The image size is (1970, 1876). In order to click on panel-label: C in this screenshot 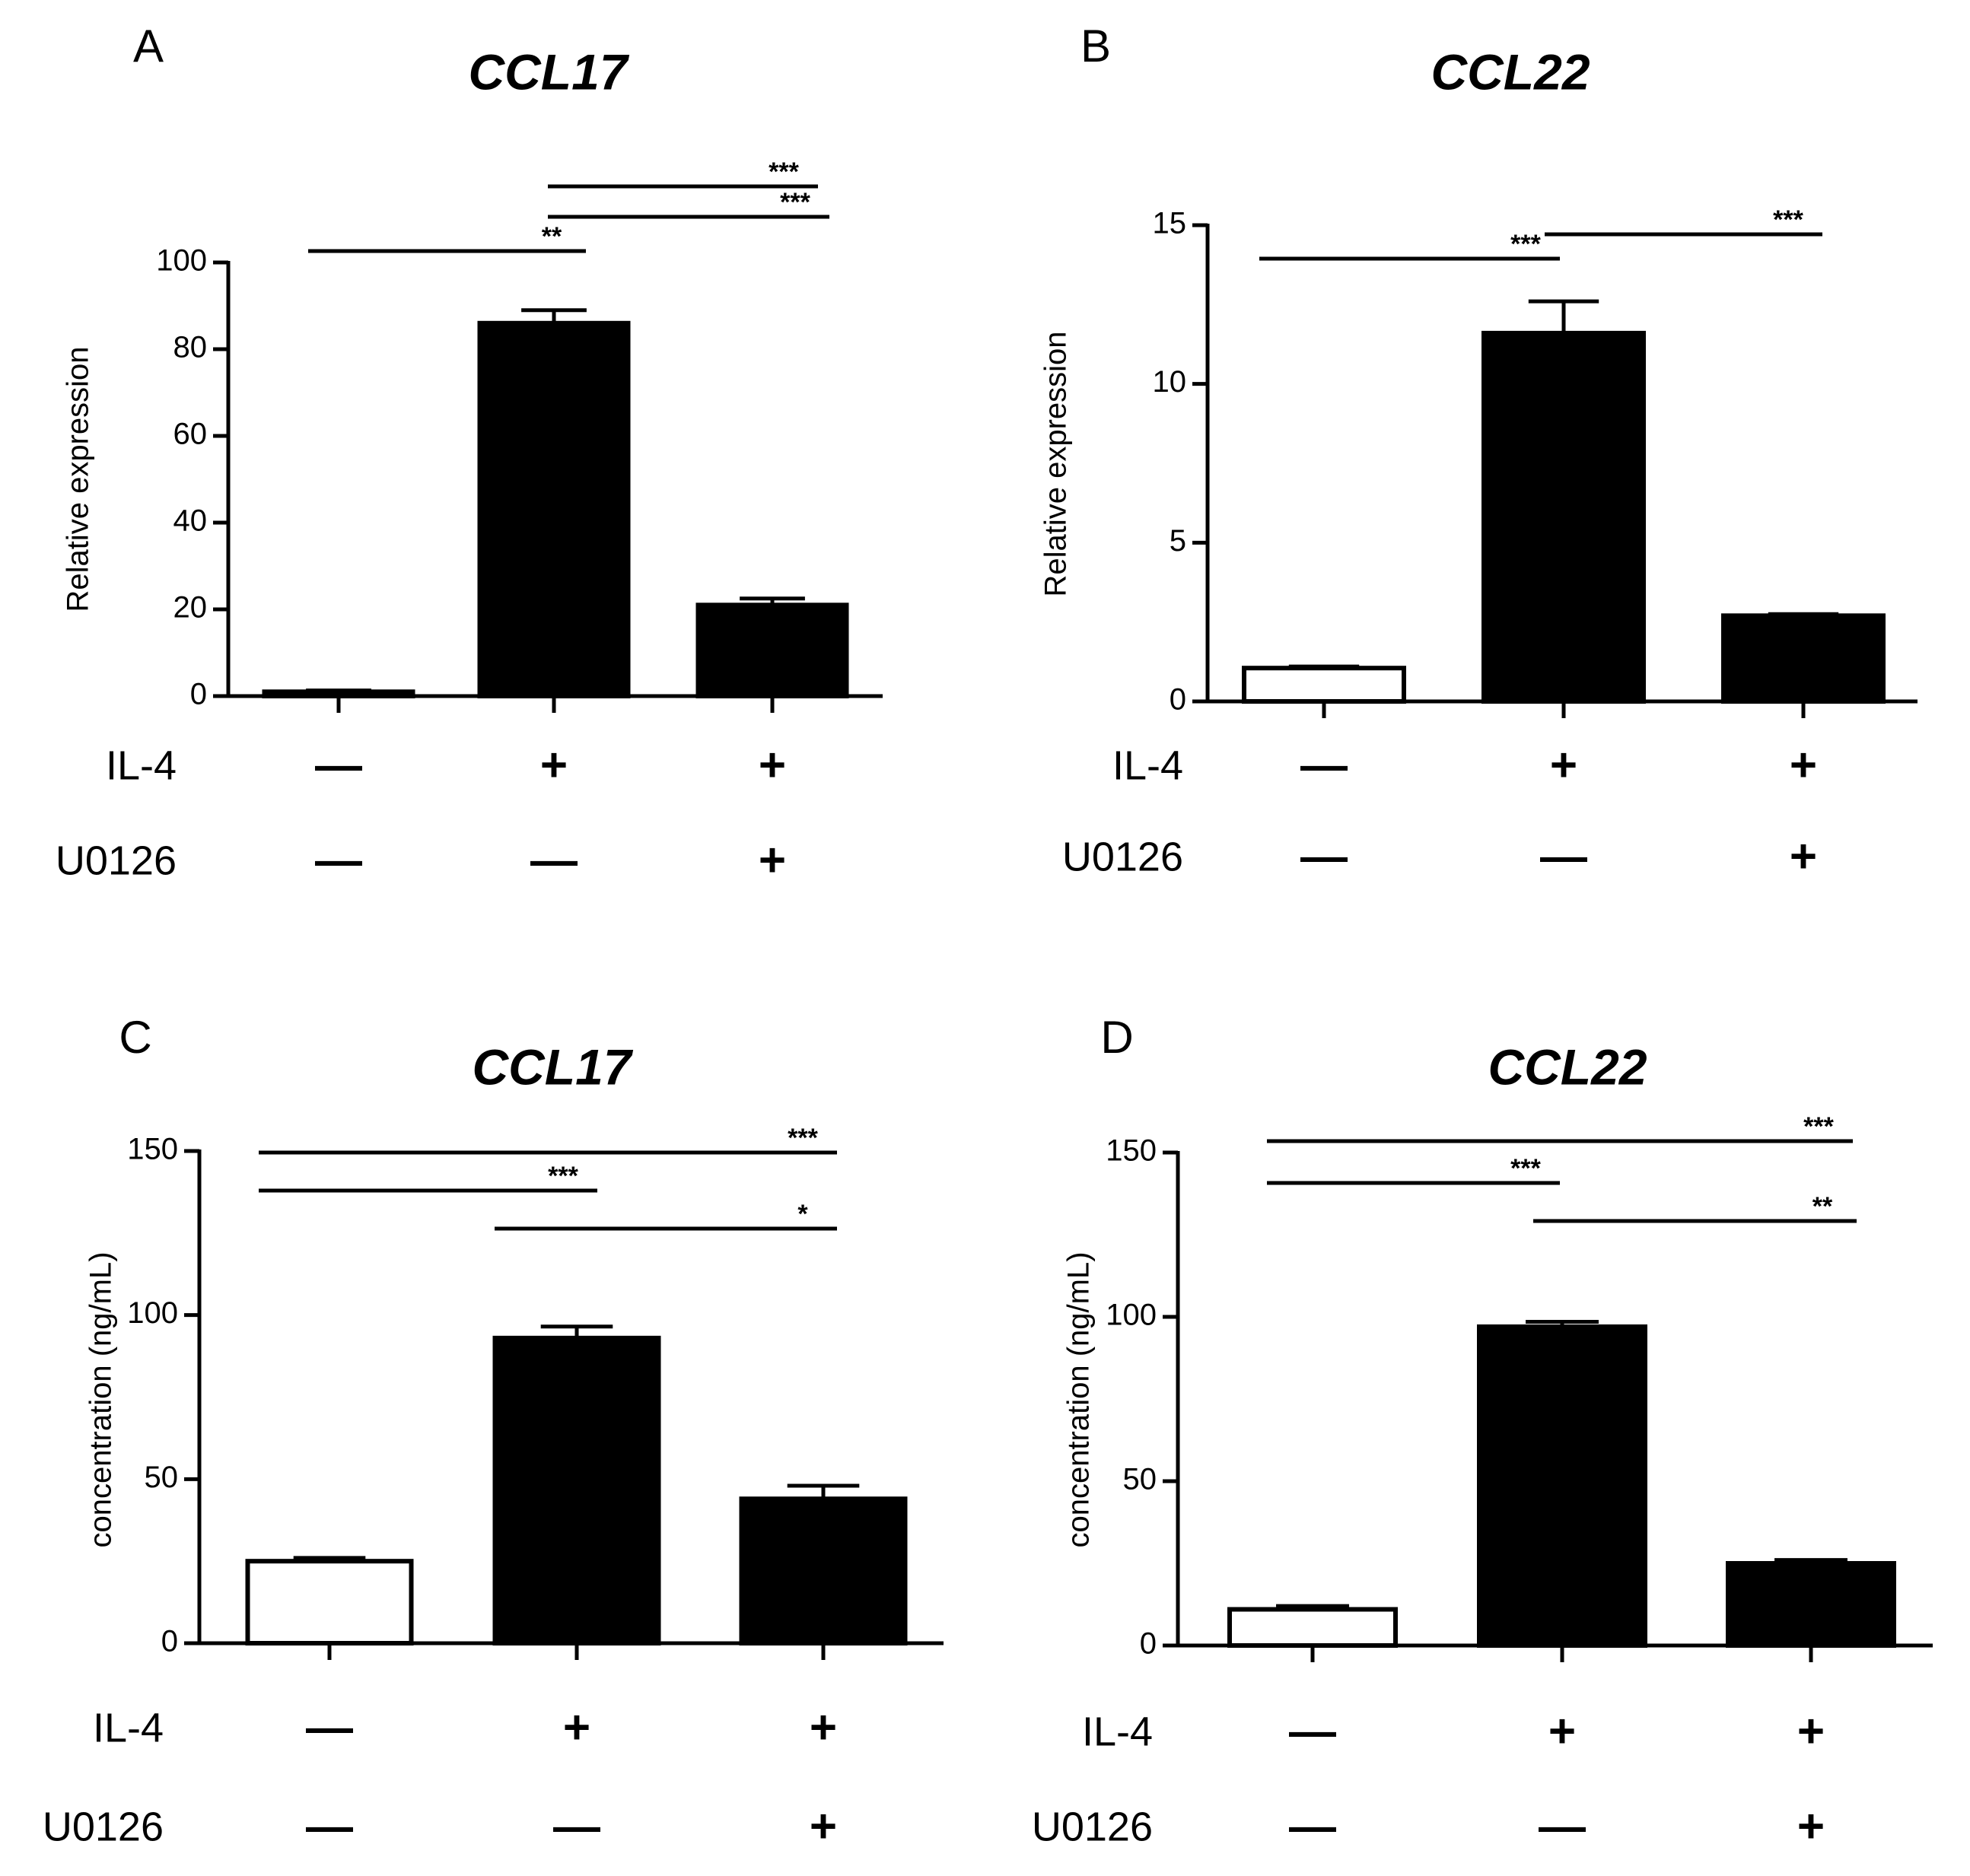, I will do `click(135, 1038)`.